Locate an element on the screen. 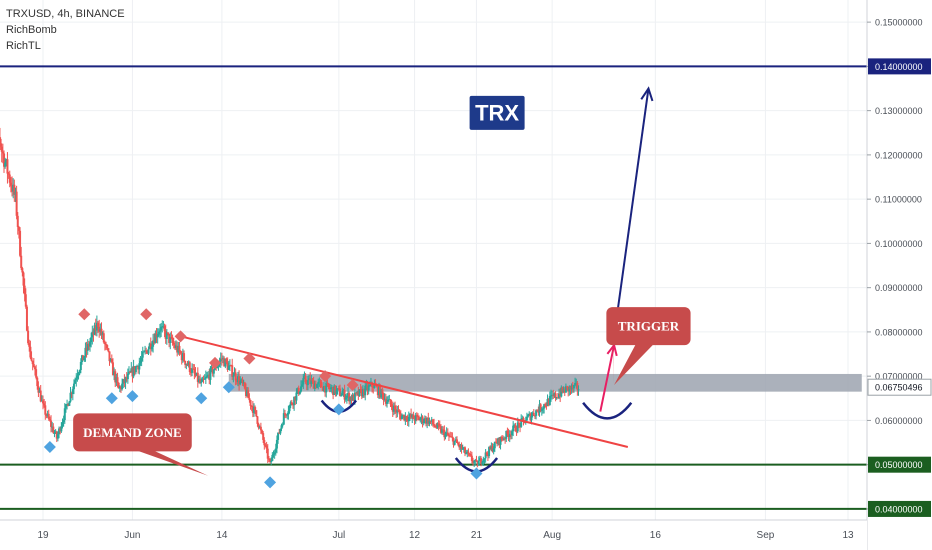 The height and width of the screenshot is (550, 932). trigger-arrow-head is located at coordinates (612, 349).